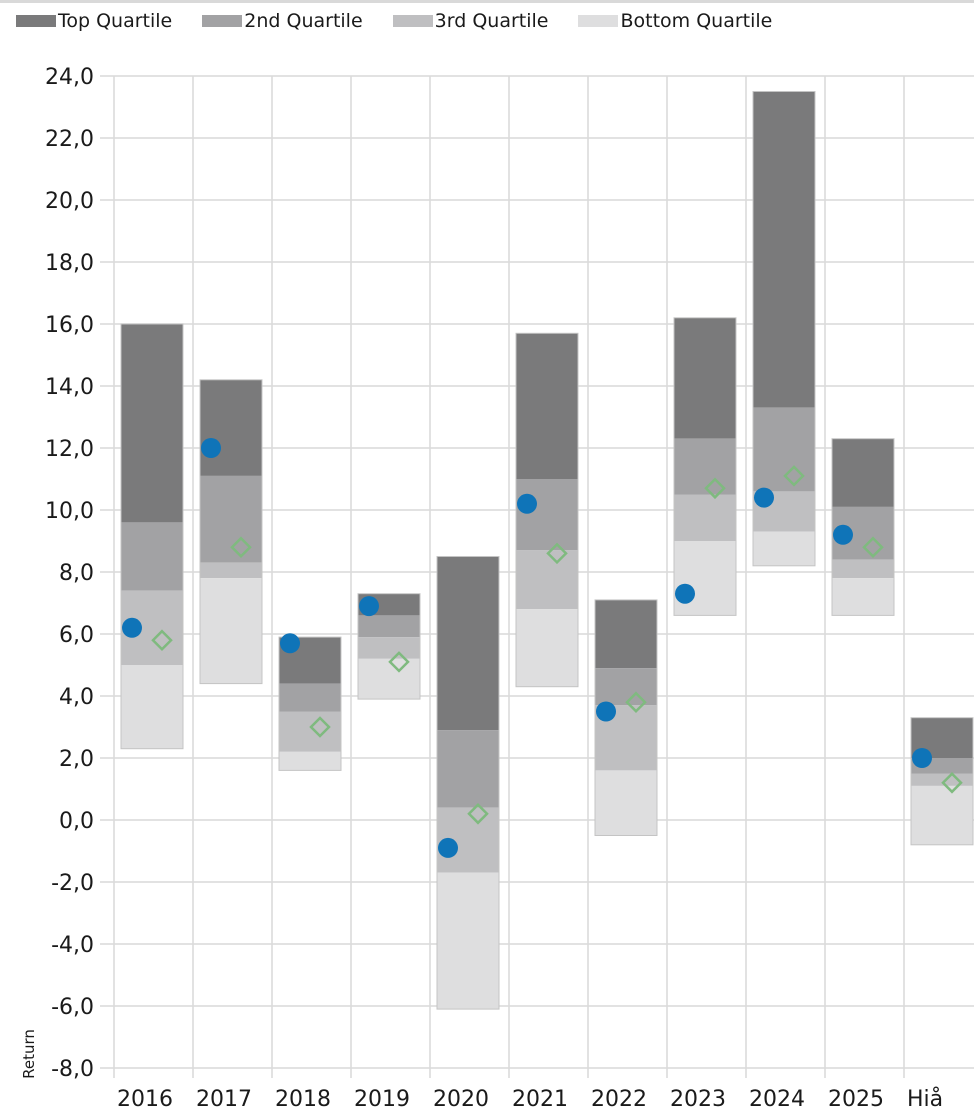 The image size is (974, 1116). What do you see at coordinates (487, 1) in the screenshot?
I see `top-rule` at bounding box center [487, 1].